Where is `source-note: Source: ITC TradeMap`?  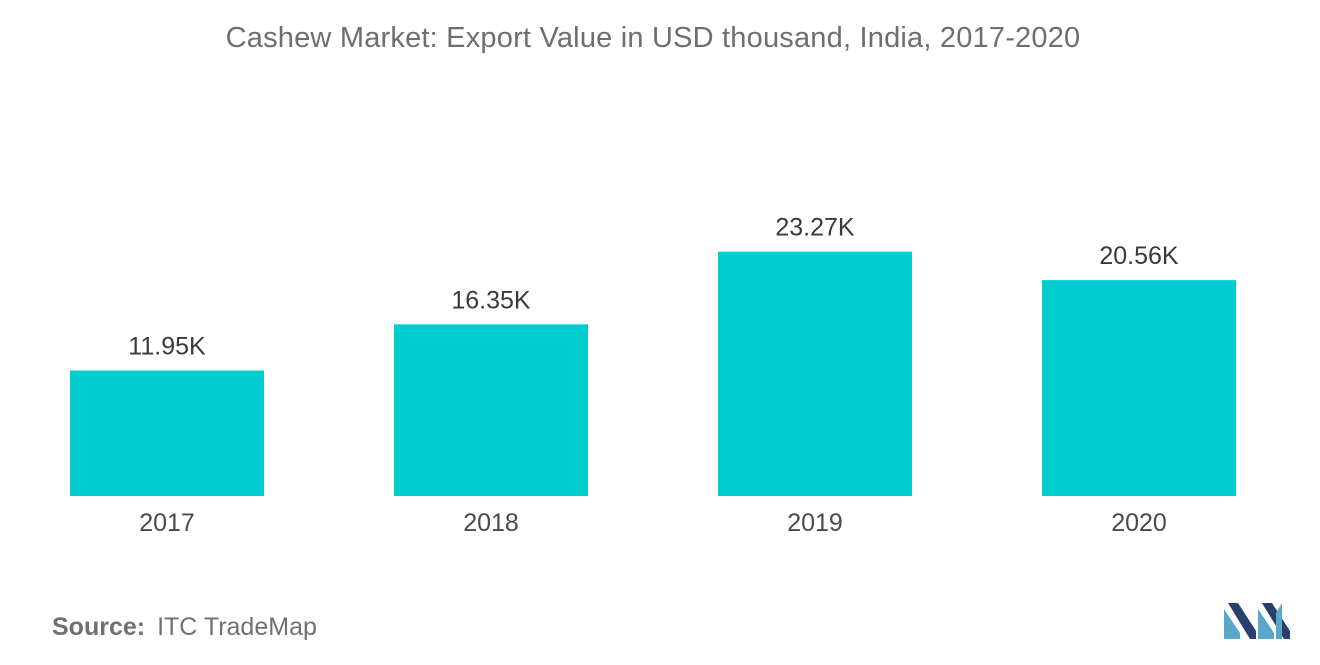 source-note: Source: ITC TradeMap is located at coordinates (184, 627).